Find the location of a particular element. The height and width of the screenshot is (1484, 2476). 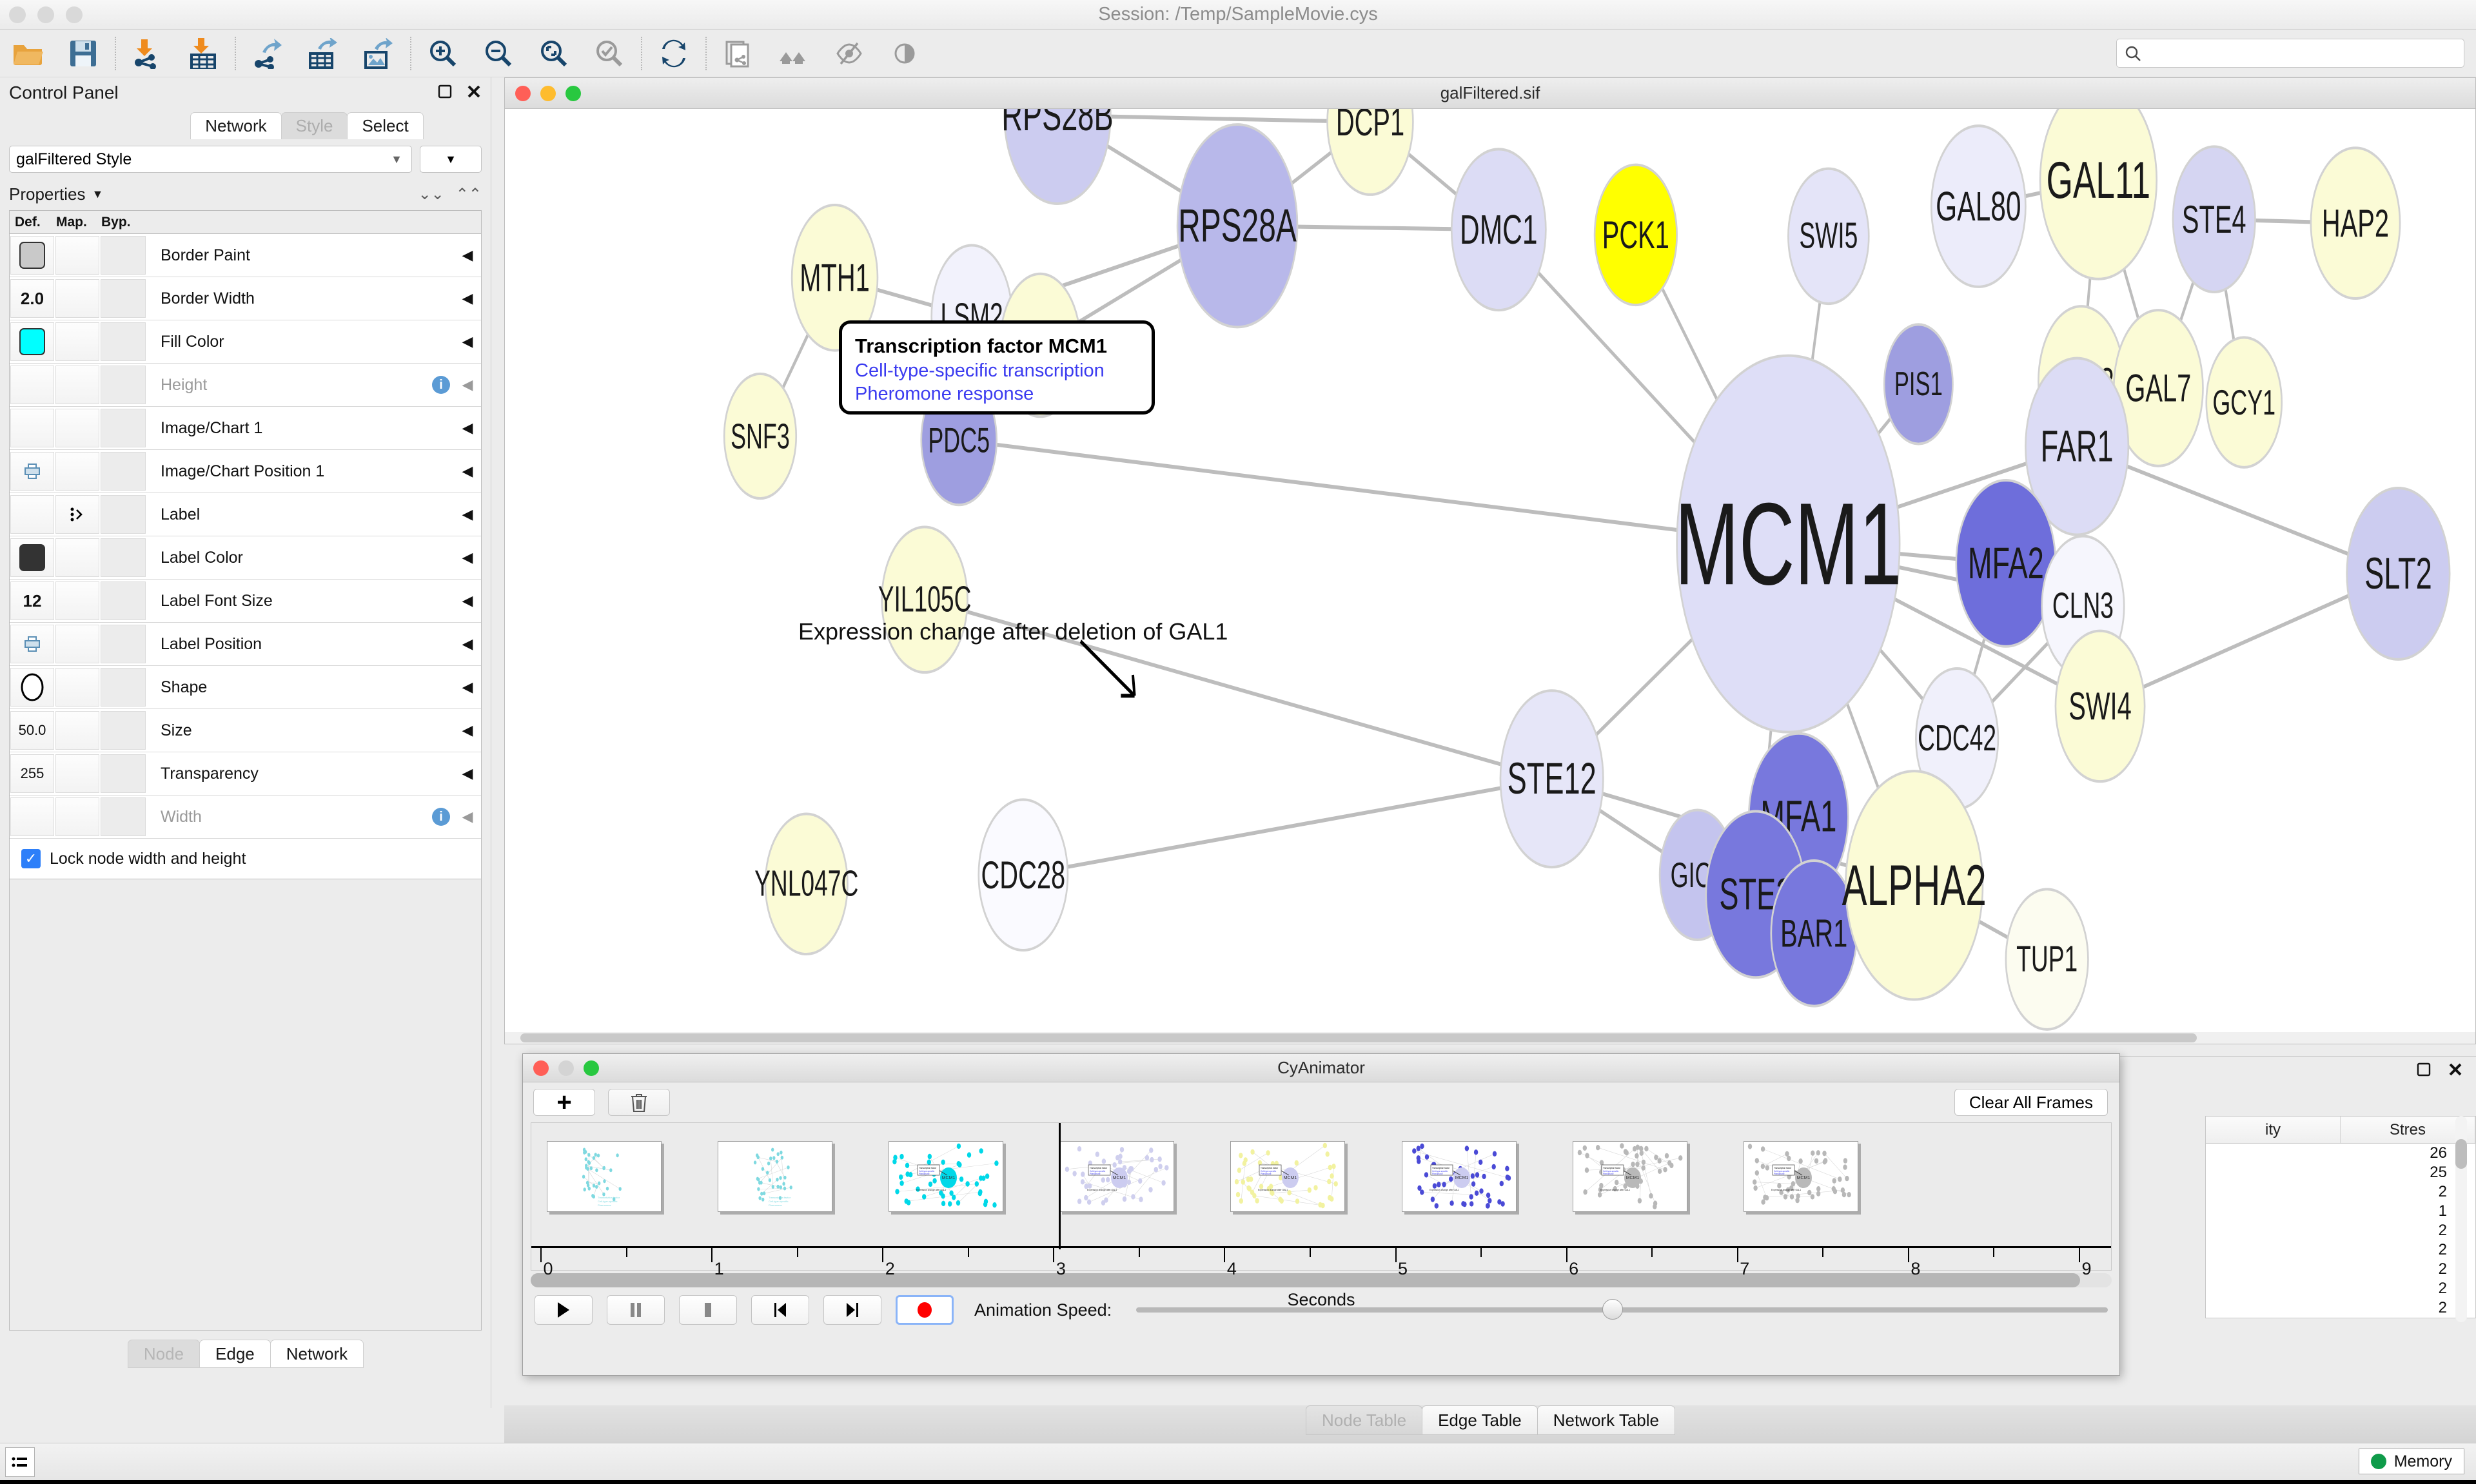

network-node: RPS28B is located at coordinates (1057, 157).